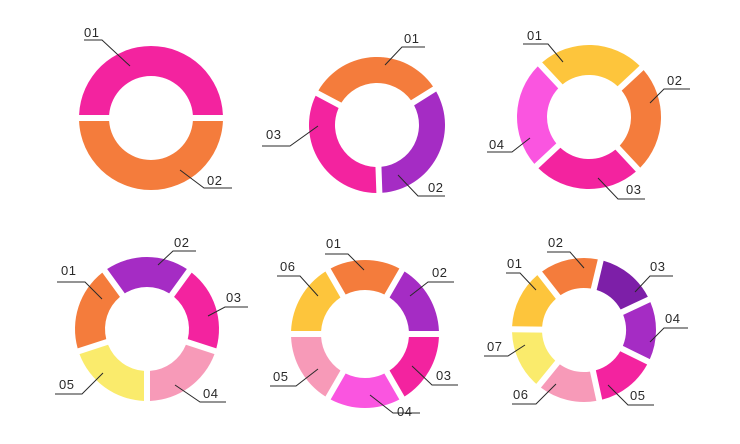  Describe the element at coordinates (435, 187) in the screenshot. I see `donut-3-label-02: 02` at that location.